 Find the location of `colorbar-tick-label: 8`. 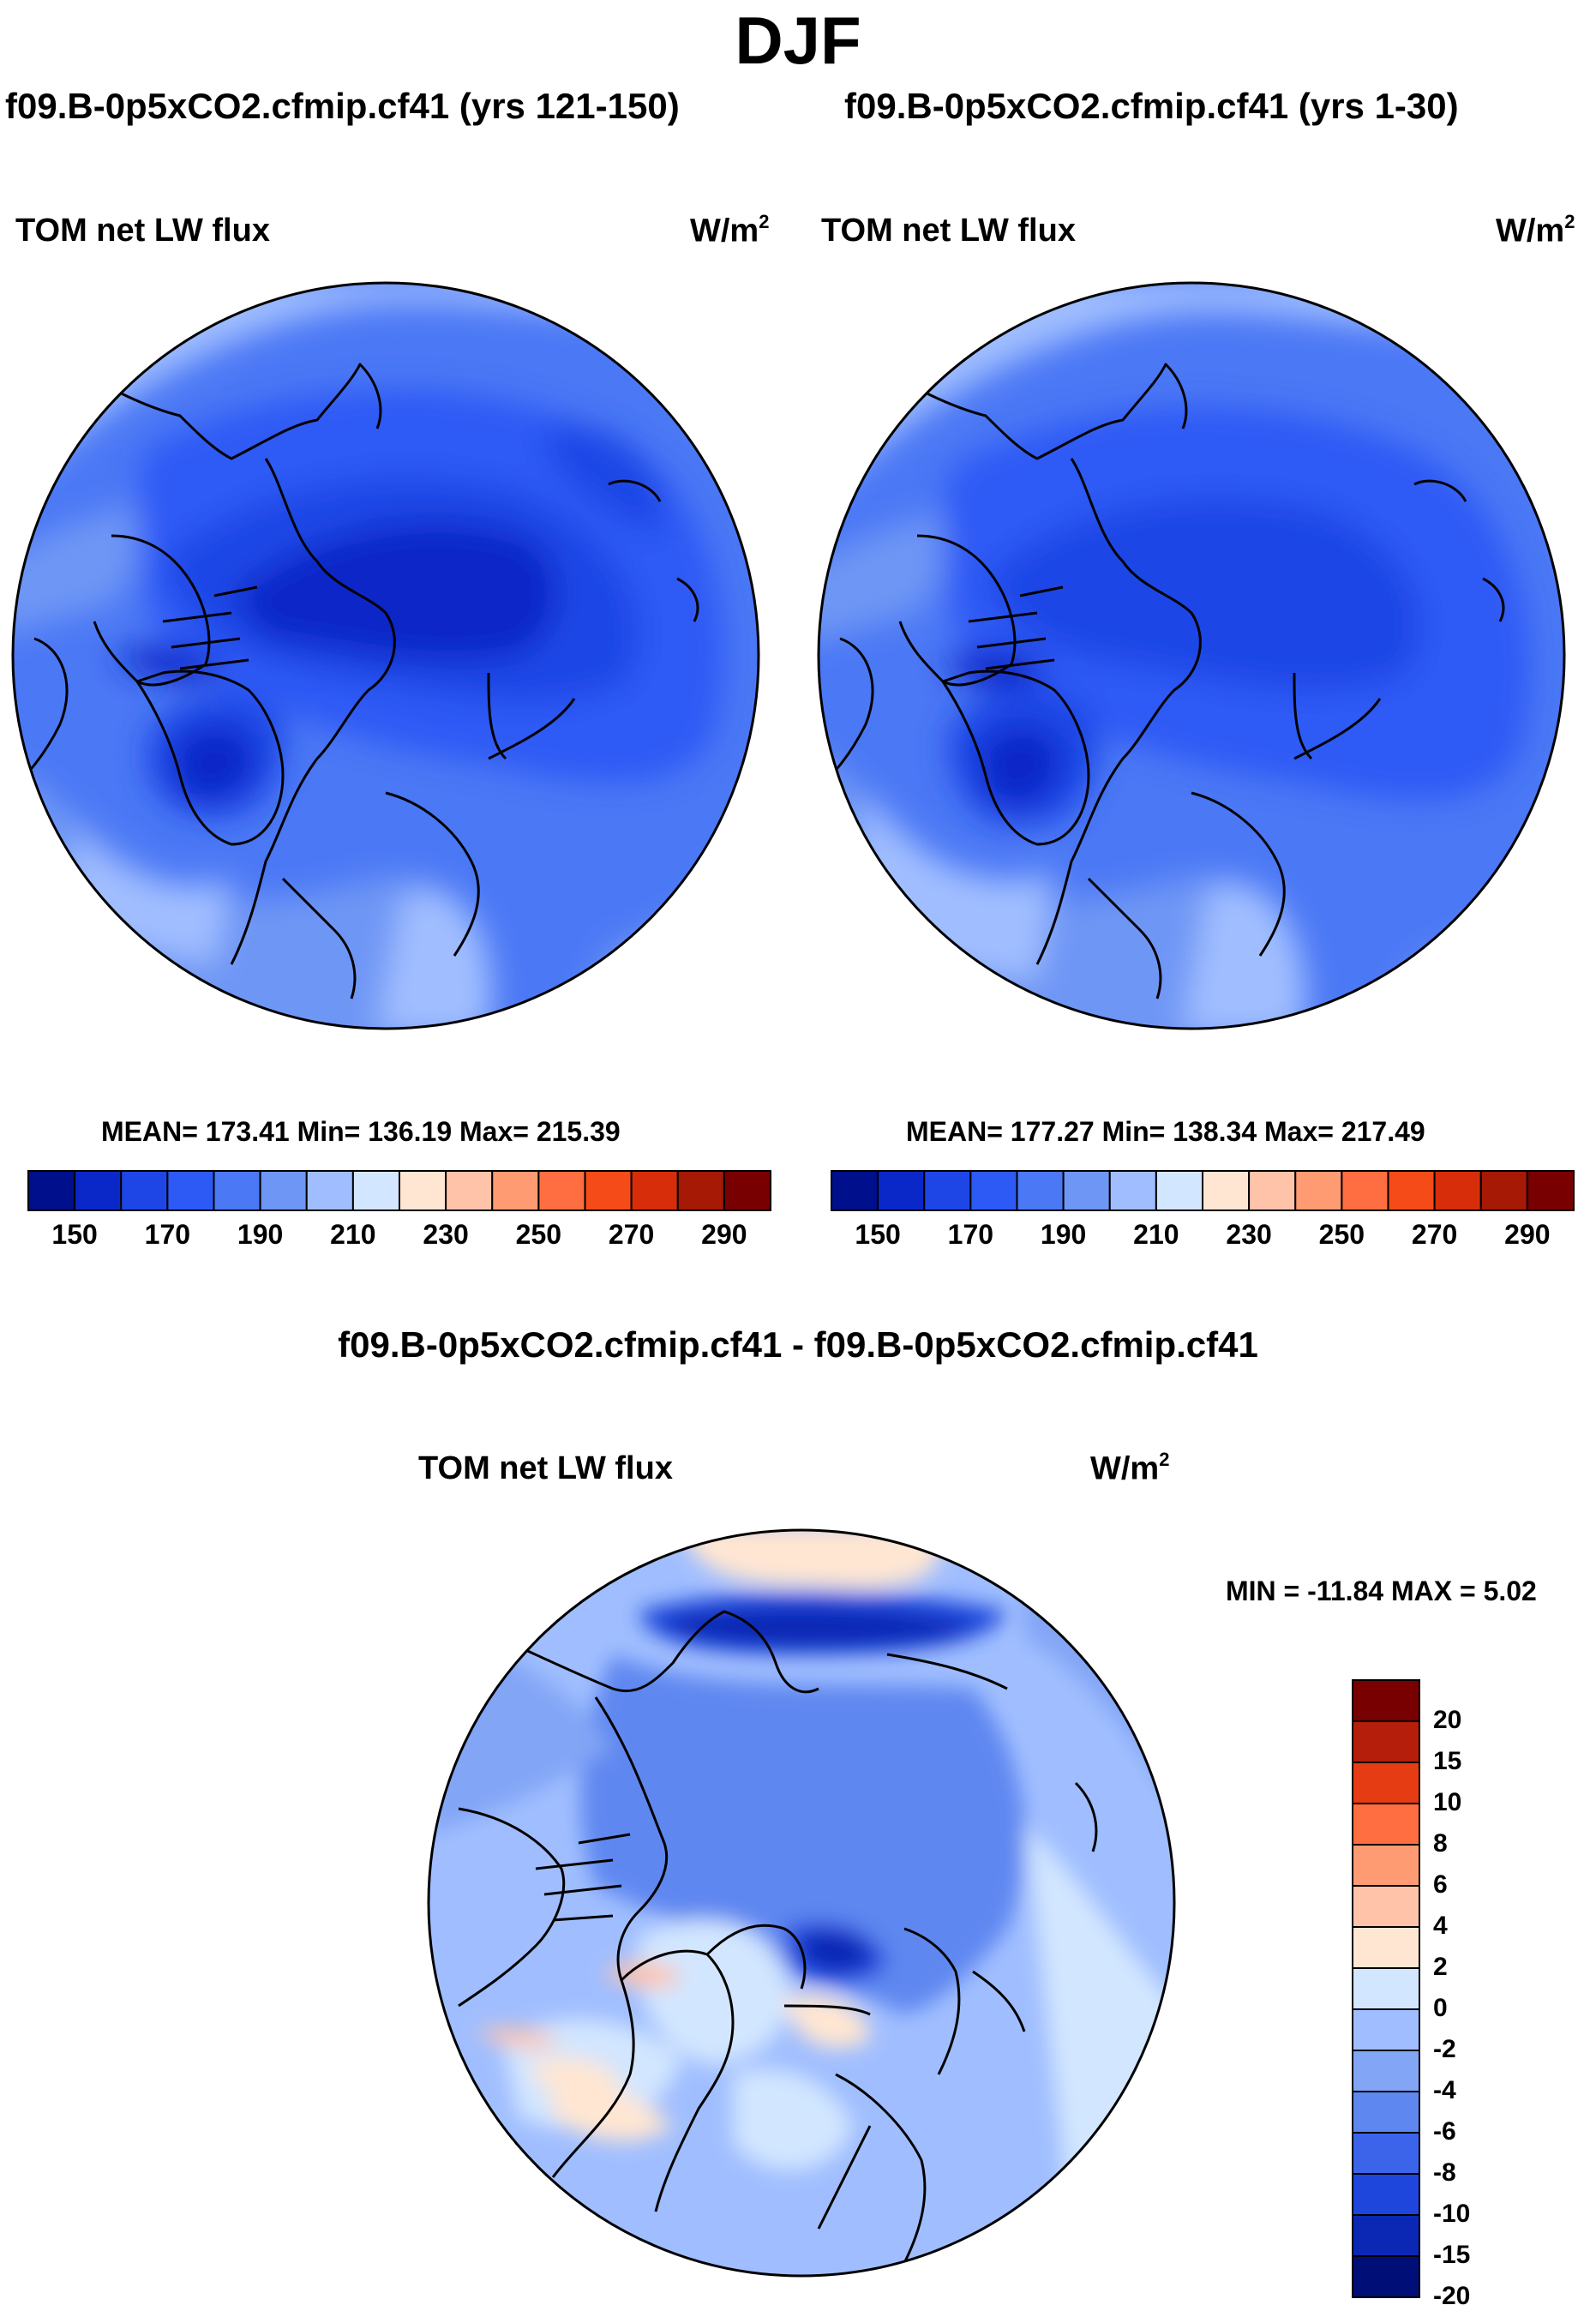

colorbar-tick-label: 8 is located at coordinates (1440, 1843).